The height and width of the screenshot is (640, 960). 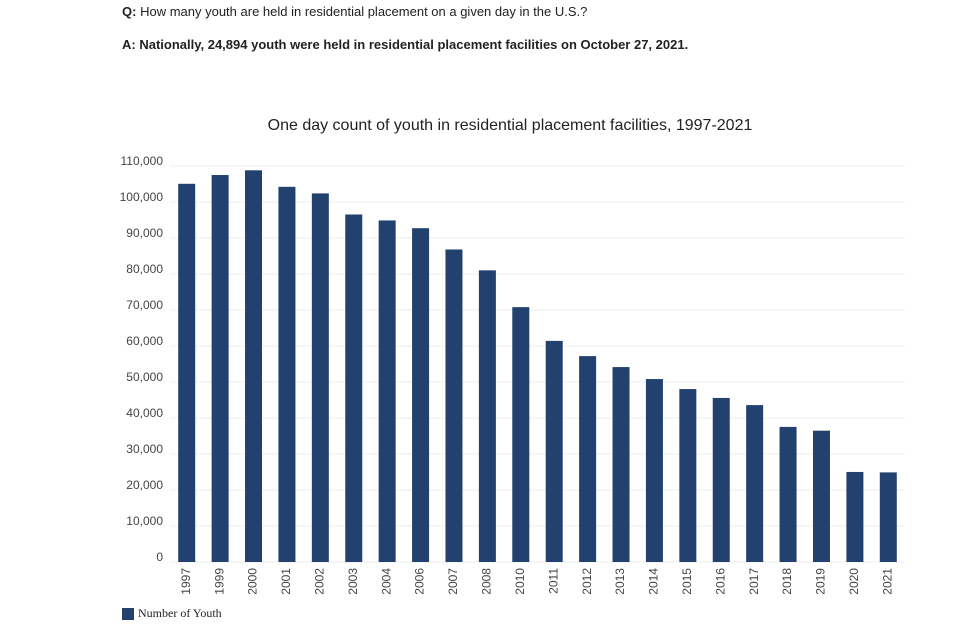 I want to click on y-tick-label: 50,000, so click(x=144, y=377).